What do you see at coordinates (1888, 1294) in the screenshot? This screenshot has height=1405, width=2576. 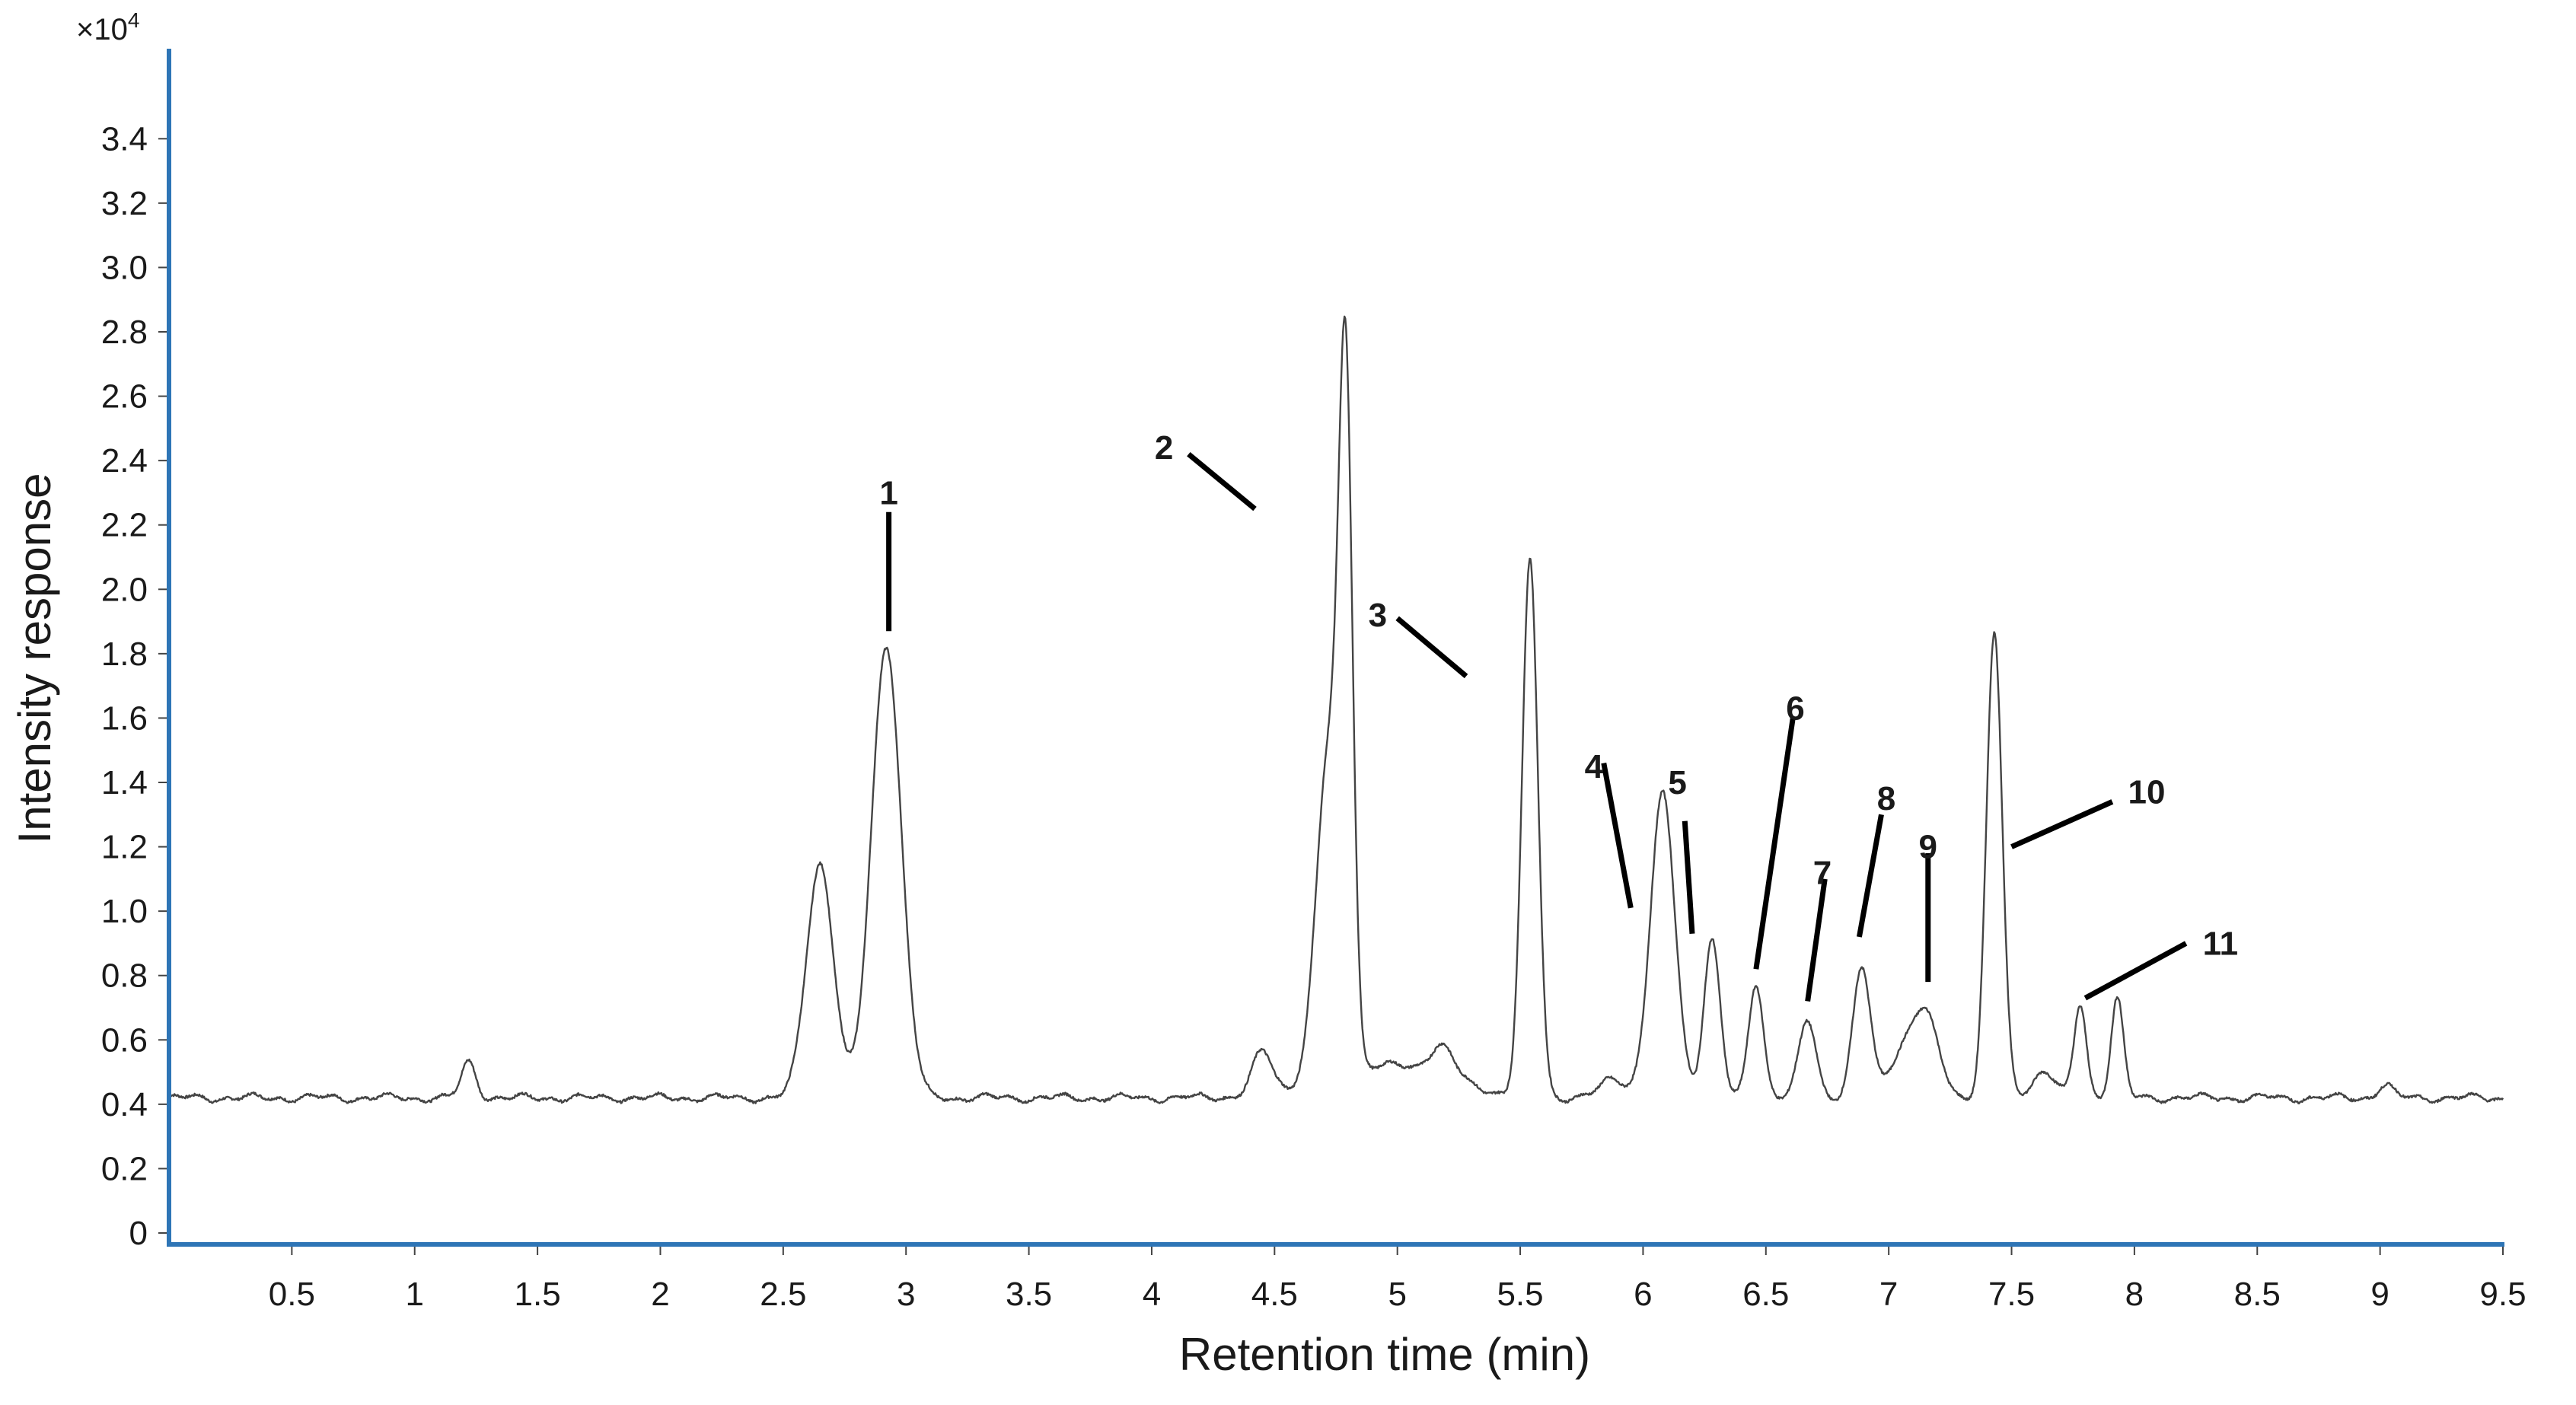 I see `x-tick-label: 7` at bounding box center [1888, 1294].